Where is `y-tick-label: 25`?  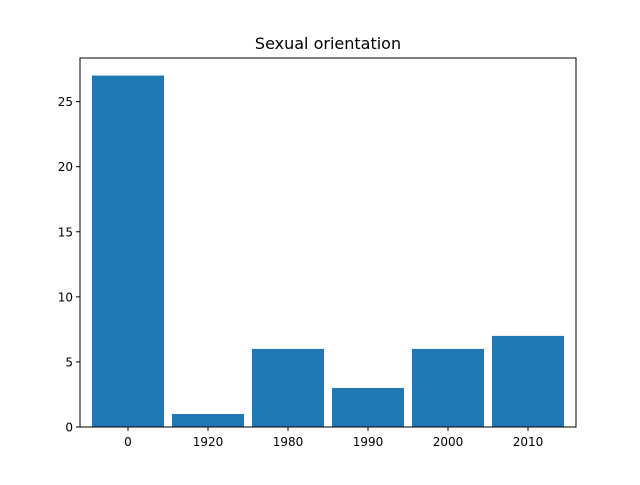 y-tick-label: 25 is located at coordinates (65, 102).